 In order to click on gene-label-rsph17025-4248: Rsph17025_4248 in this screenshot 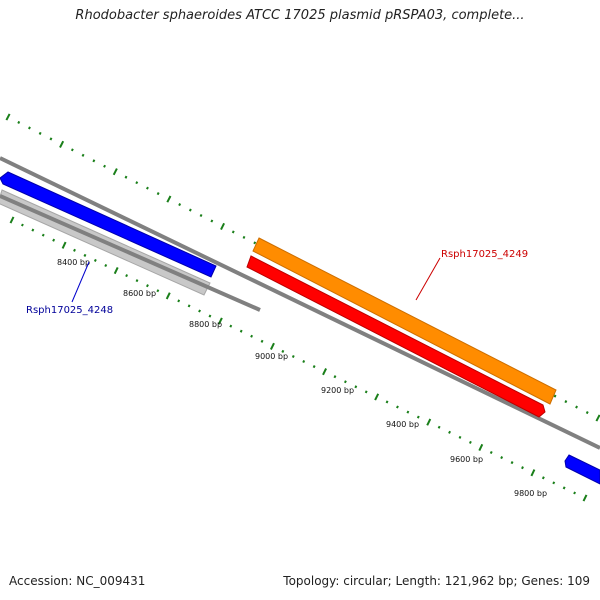, I will do `click(69, 310)`.